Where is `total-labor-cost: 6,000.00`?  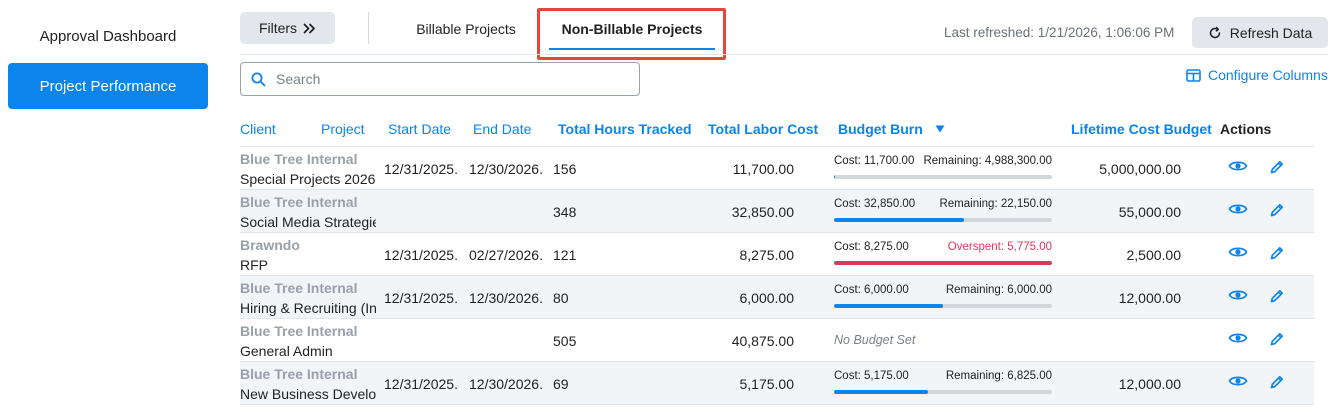
total-labor-cost: 6,000.00 is located at coordinates (767, 298).